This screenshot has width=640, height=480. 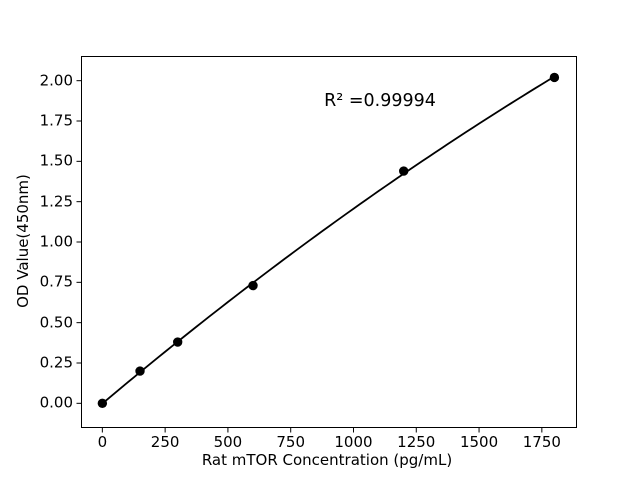 I want to click on x-tick-label: 500, so click(x=228, y=442).